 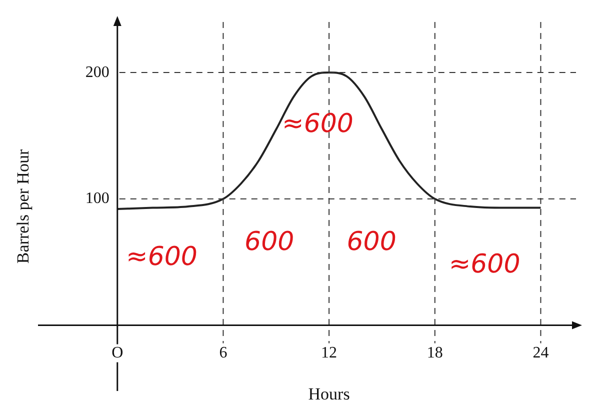 I want to click on x-tick-label: 6, so click(x=223, y=353).